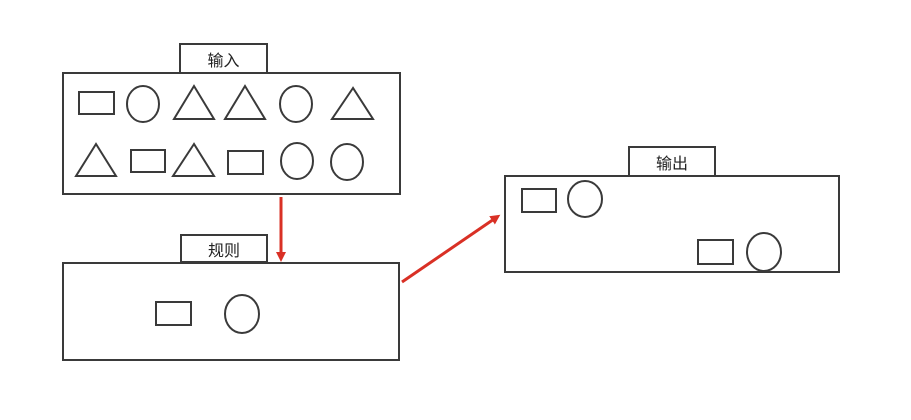  Describe the element at coordinates (672, 224) in the screenshot. I see `output-box` at that location.